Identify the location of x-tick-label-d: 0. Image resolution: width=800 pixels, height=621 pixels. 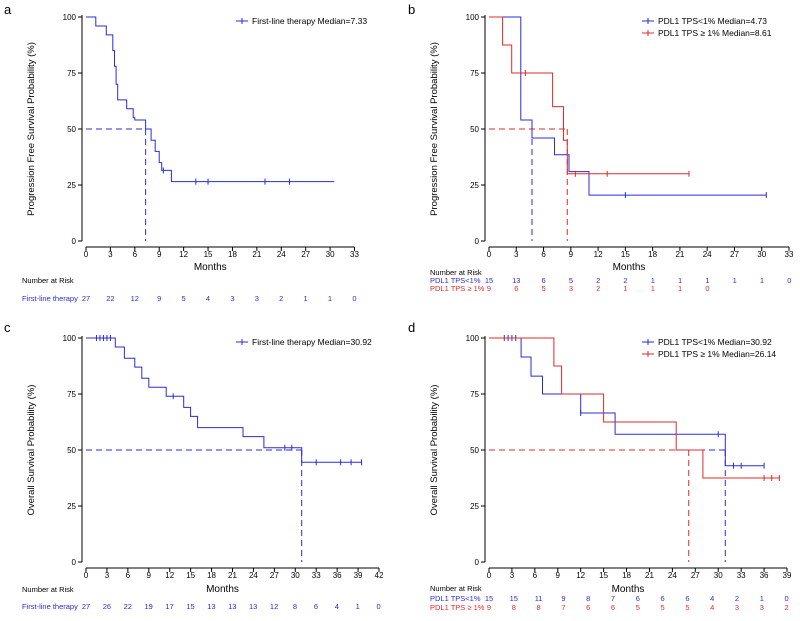
(489, 575).